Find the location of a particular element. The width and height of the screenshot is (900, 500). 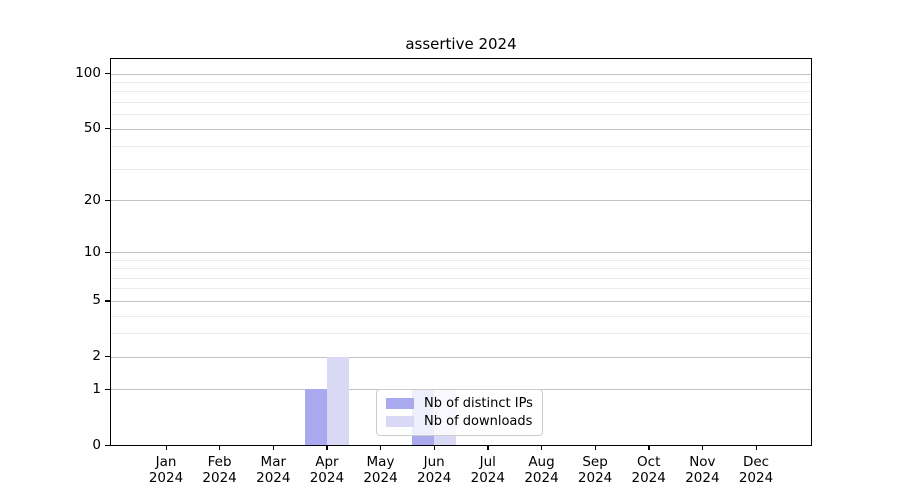

y-tick-label-10: 10 is located at coordinates (92, 251).